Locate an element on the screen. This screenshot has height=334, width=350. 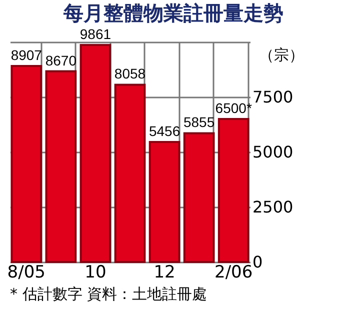
data-label: 5456 is located at coordinates (164, 130).